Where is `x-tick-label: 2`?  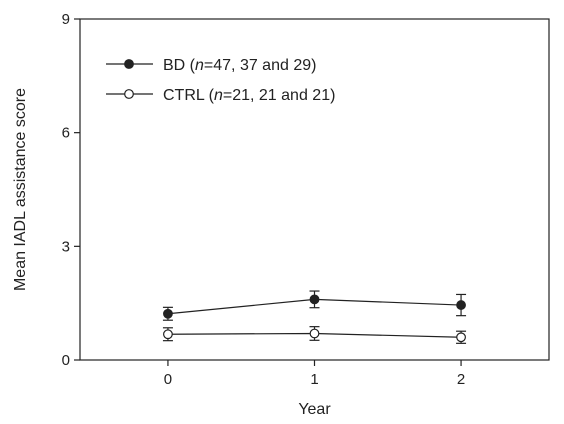 x-tick-label: 2 is located at coordinates (461, 379).